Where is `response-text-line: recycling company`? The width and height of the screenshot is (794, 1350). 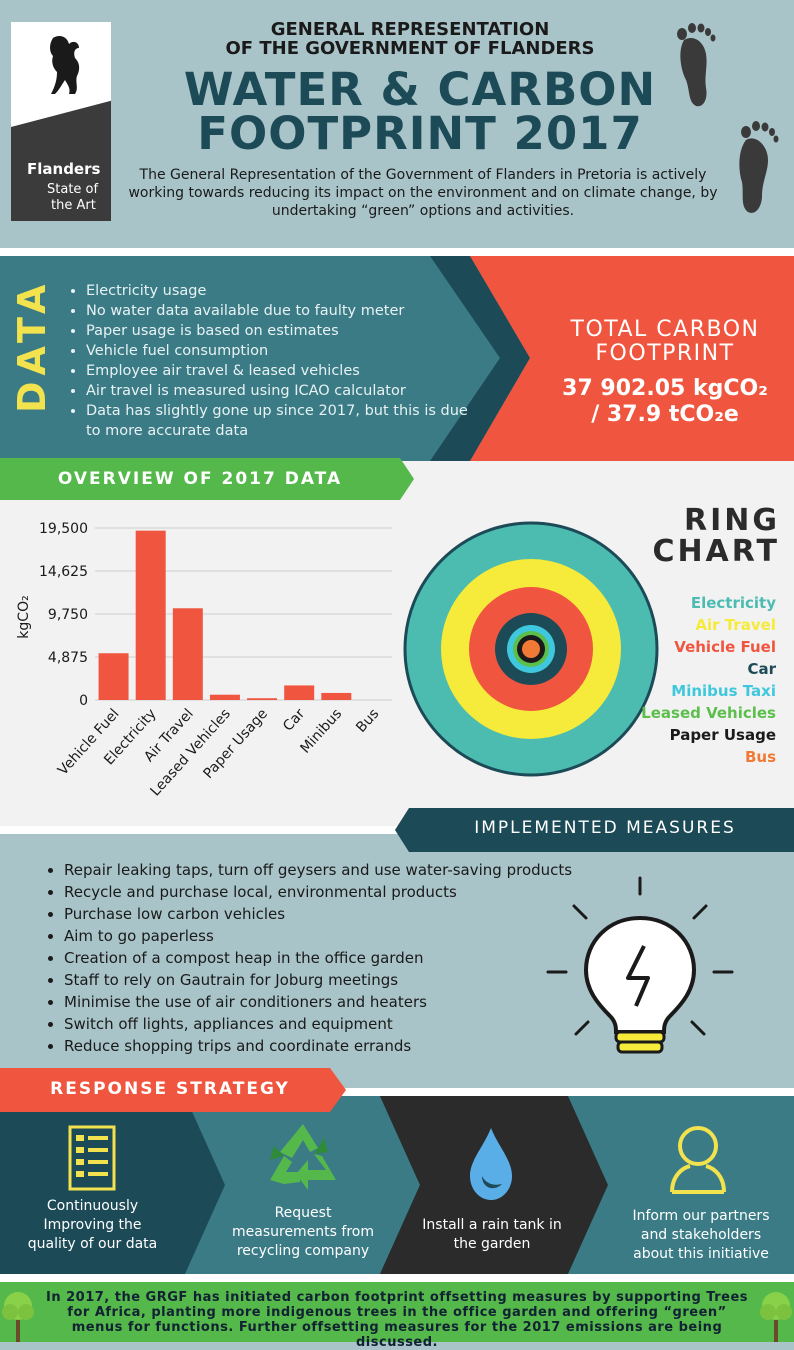
response-text-line: recycling company is located at coordinates (303, 1251).